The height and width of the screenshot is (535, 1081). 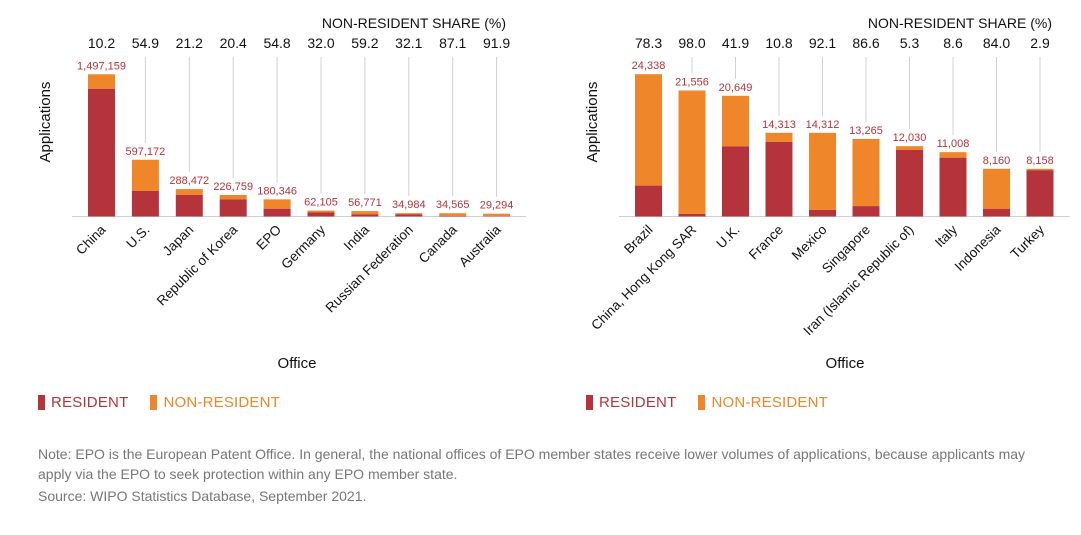 What do you see at coordinates (996, 43) in the screenshot?
I see `non-resident-share-label: 84.0` at bounding box center [996, 43].